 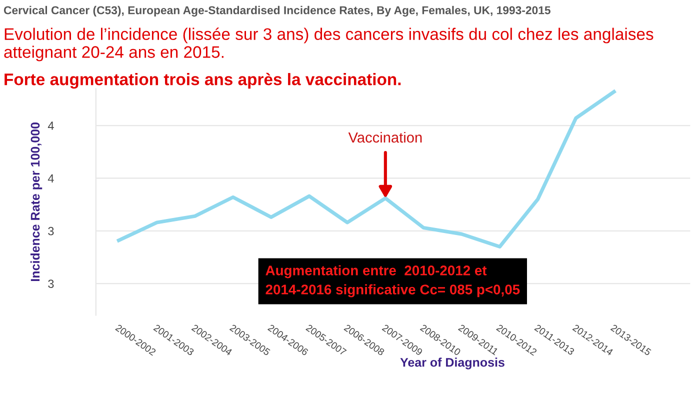 I want to click on annotation: Augmentation entre 2010-2012 et 2014-2016 significative Cc= 085 p<0,05, so click(x=393, y=281).